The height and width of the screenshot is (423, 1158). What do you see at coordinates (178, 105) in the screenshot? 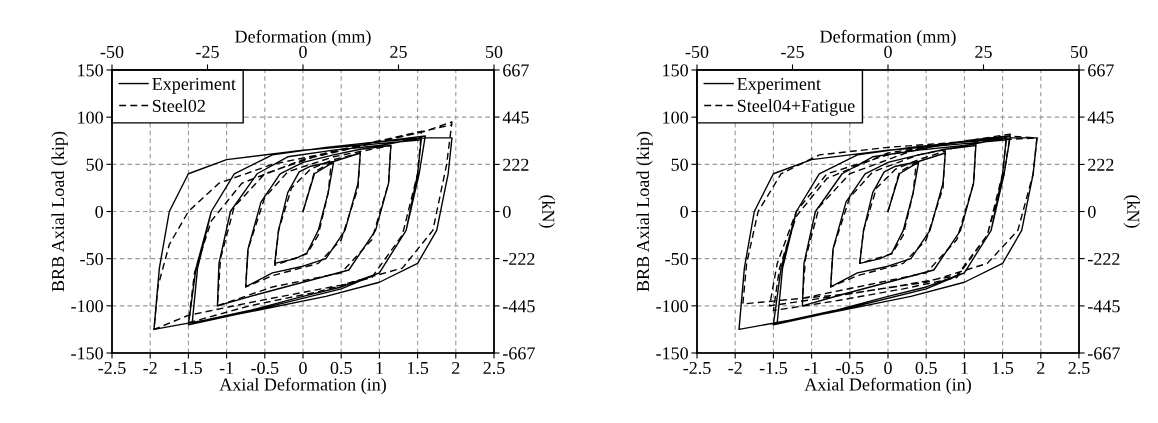
I see `legend-label: Steel02` at bounding box center [178, 105].